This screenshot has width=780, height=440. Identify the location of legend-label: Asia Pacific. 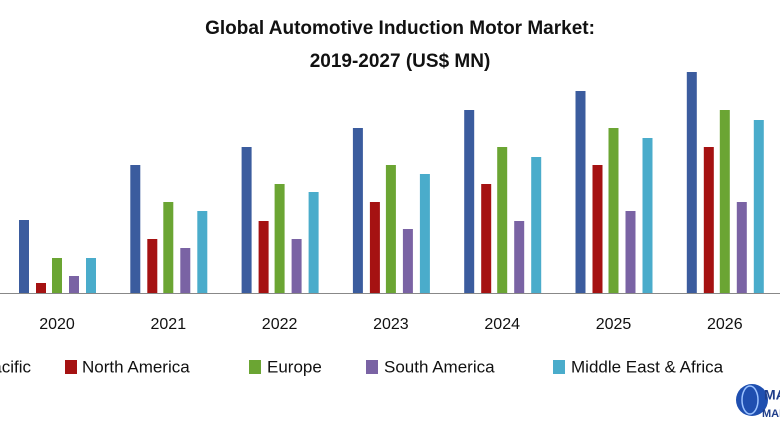
(15, 366).